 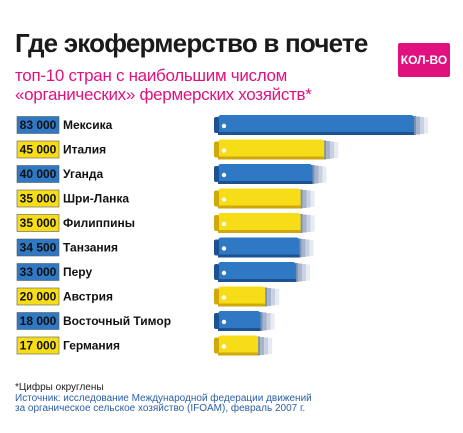 I want to click on value-label-2: 40 000, so click(x=38, y=174).